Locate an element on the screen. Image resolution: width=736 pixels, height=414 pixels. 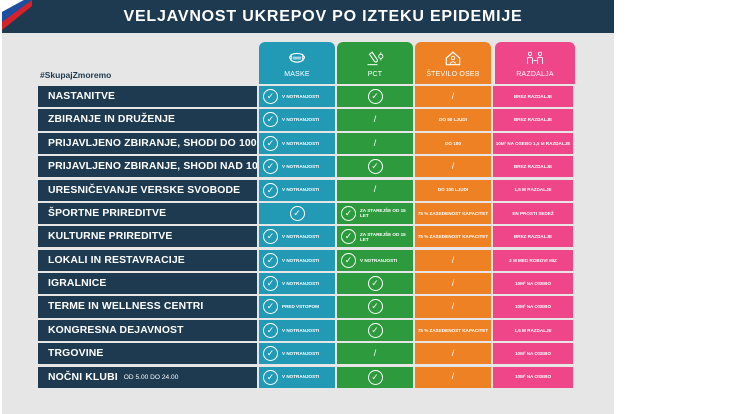
row-label-cell: NOČNI KLUBI OD 5.00 DO 24.00 is located at coordinates (147, 377).